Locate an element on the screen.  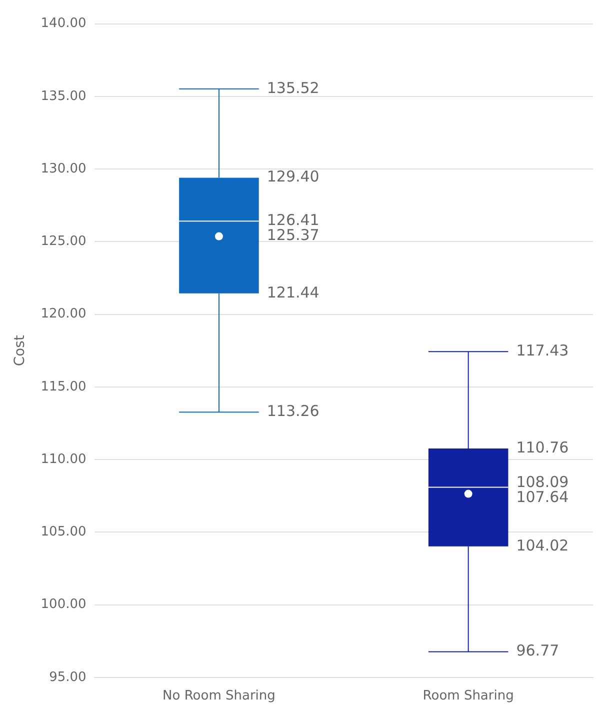
y-tick-label: 110.00 is located at coordinates (63, 459).